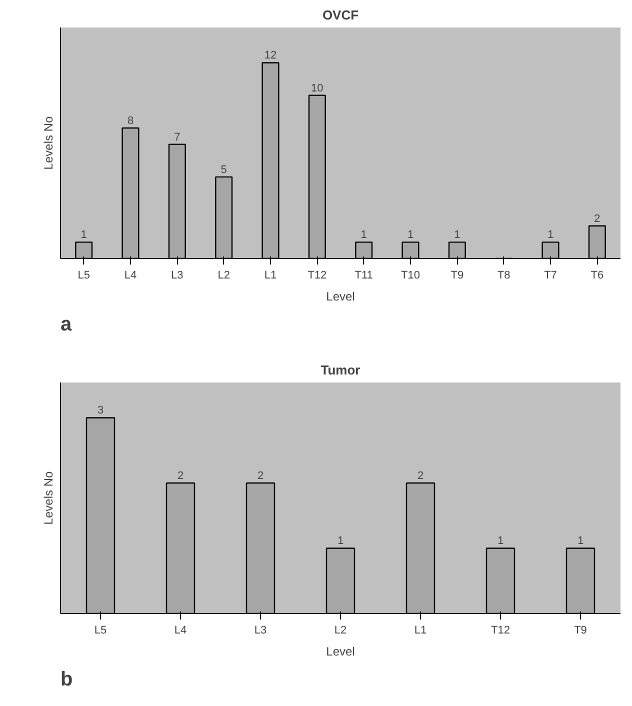 The width and height of the screenshot is (632, 706). Describe the element at coordinates (270, 56) in the screenshot. I see `data-label: 12` at that location.